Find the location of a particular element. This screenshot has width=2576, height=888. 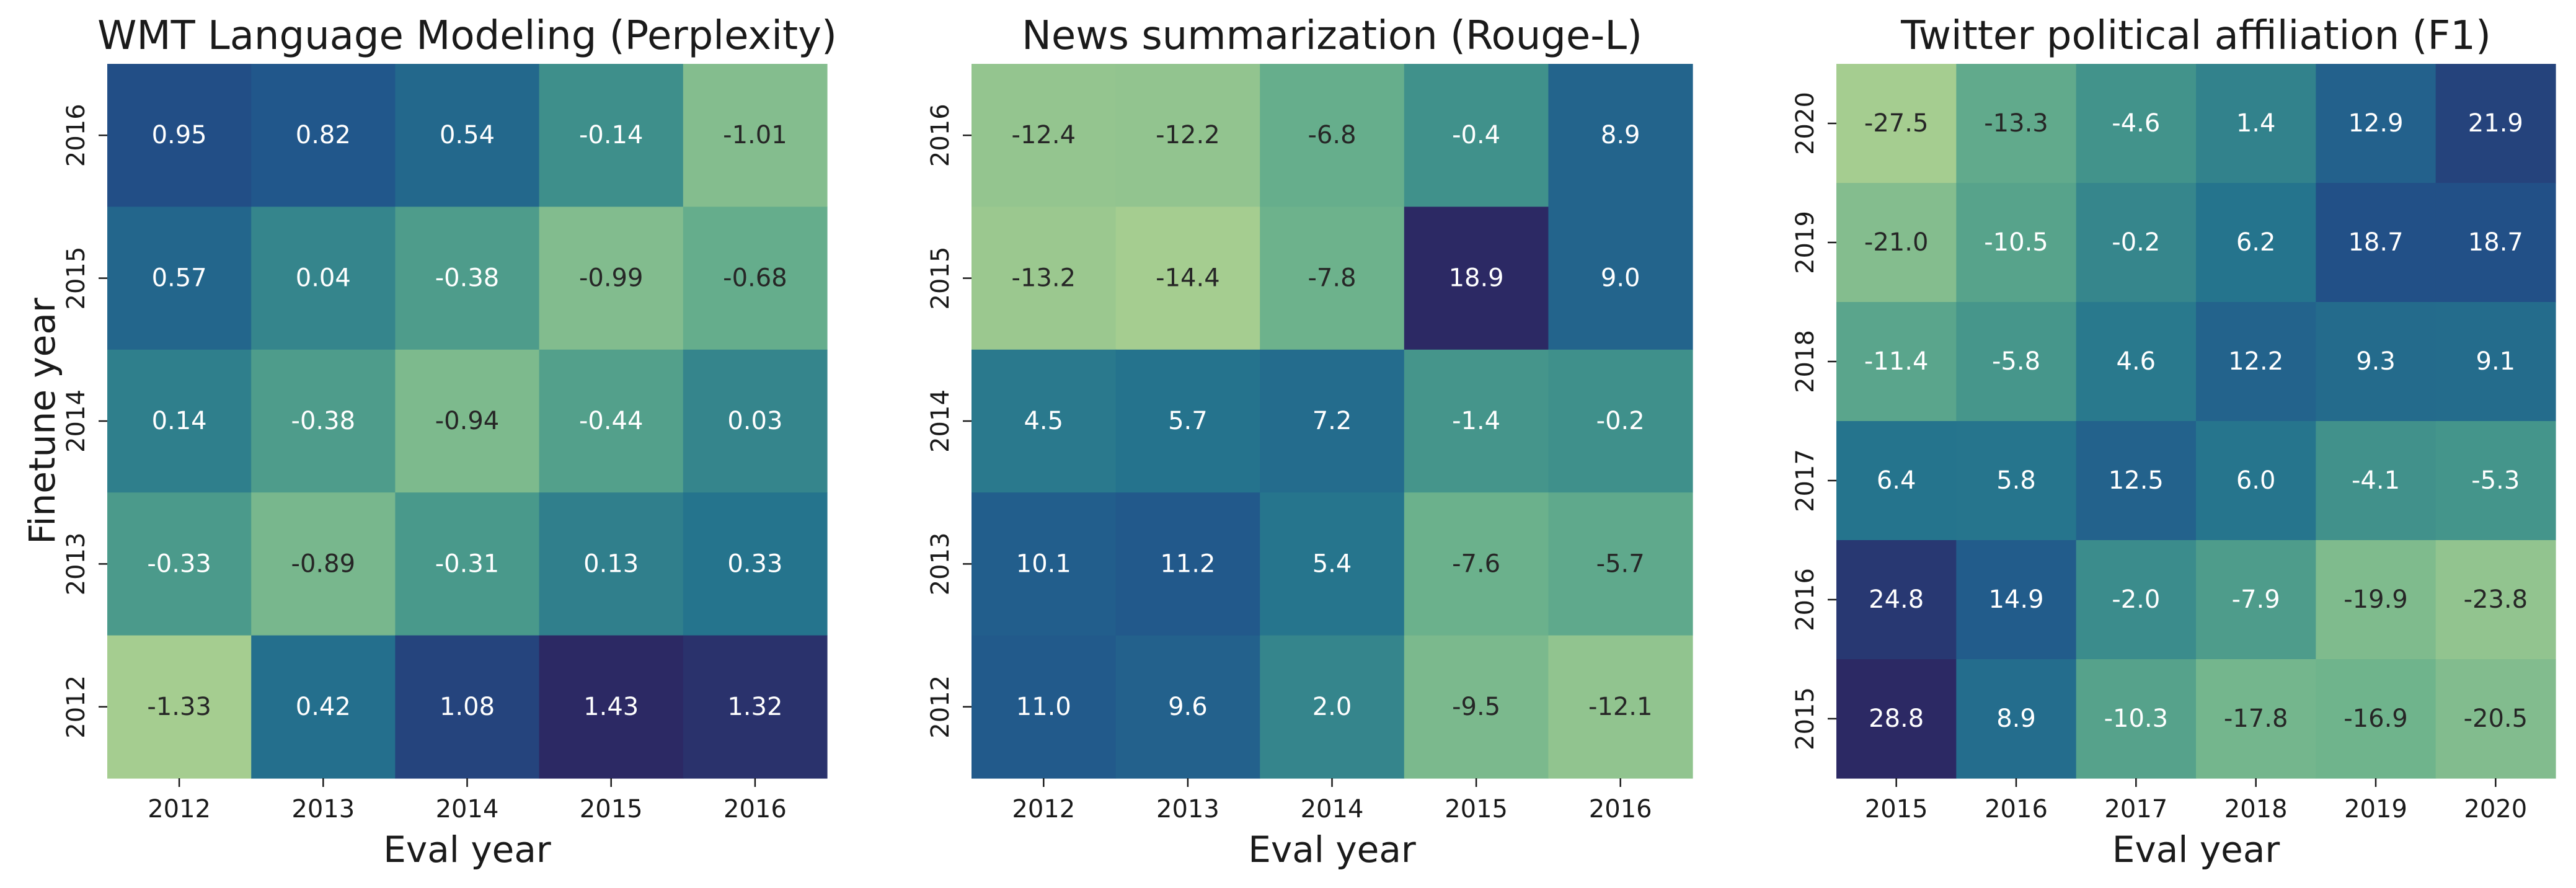

cell-value-label: 12.9 is located at coordinates (2375, 123).